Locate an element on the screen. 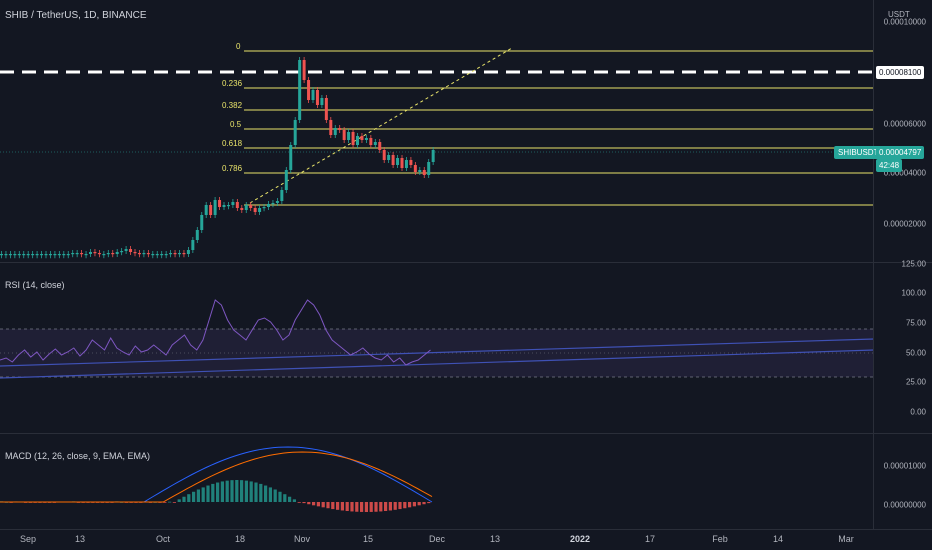  time-label: 2022 is located at coordinates (580, 539).